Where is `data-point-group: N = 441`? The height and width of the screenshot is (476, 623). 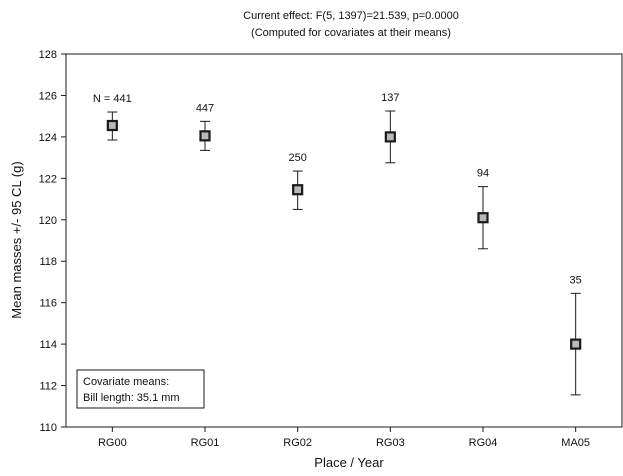 data-point-group: N = 441 is located at coordinates (112, 117).